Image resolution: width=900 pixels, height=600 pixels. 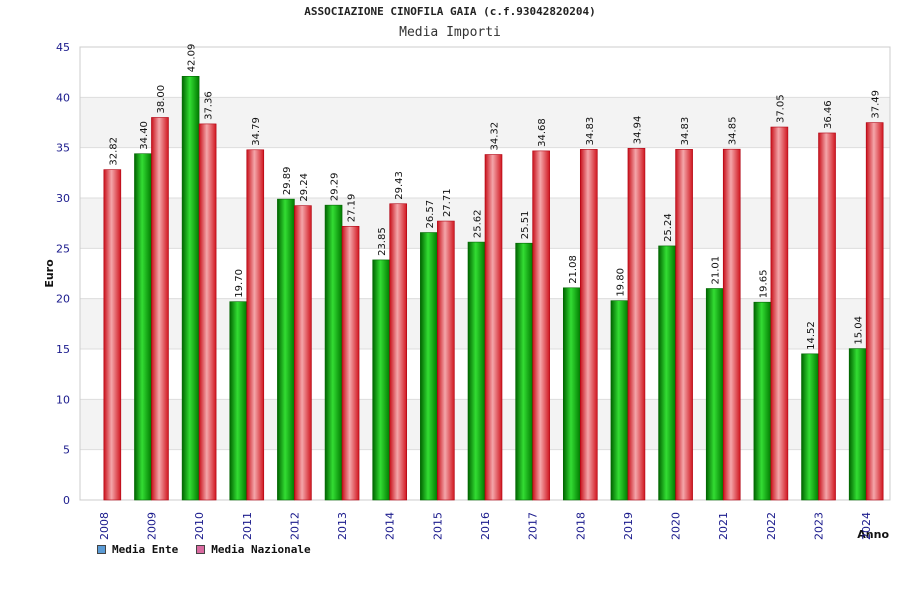 What do you see at coordinates (101, 549) in the screenshot?
I see `legend-swatch-ente` at bounding box center [101, 549].